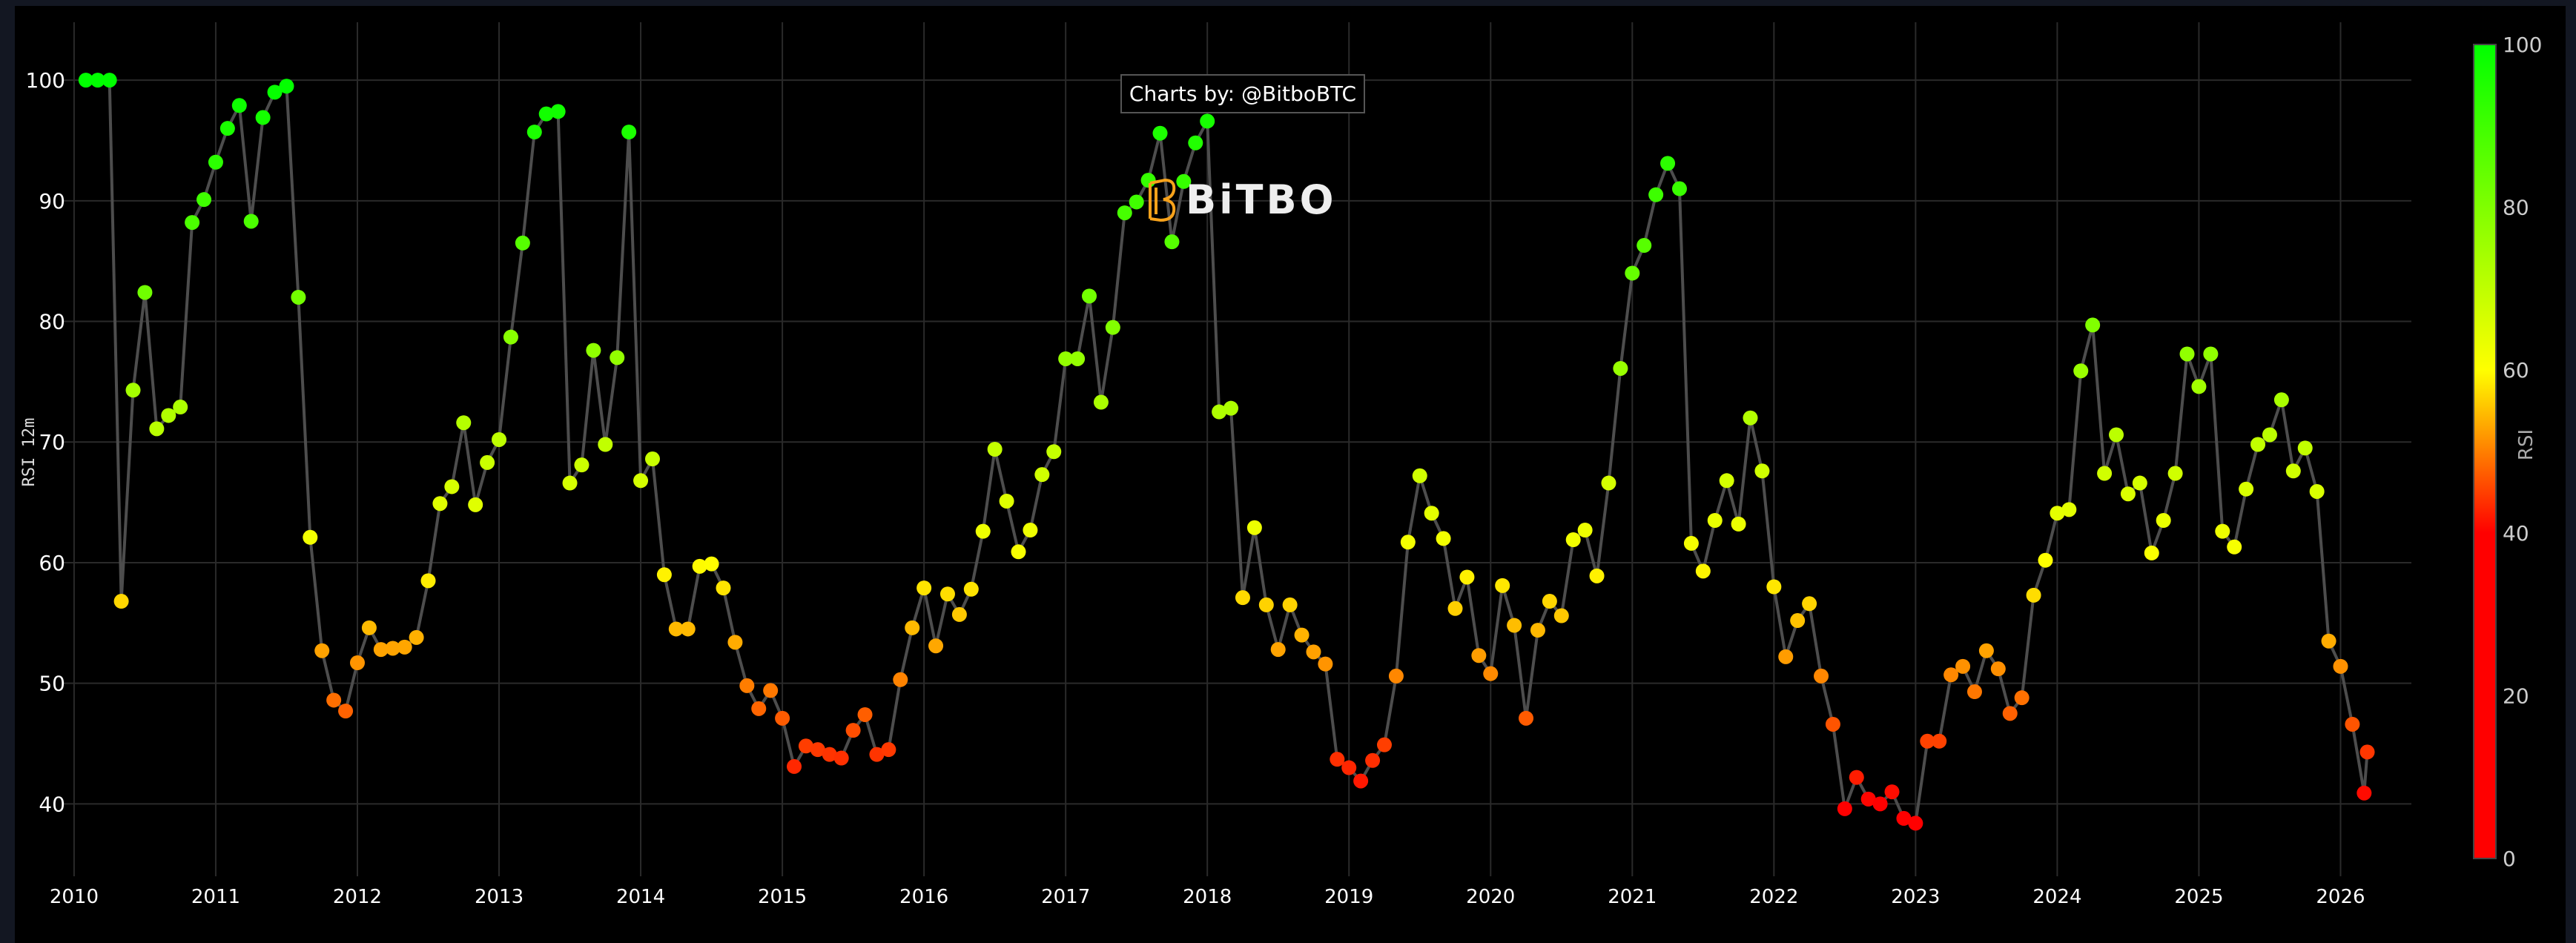 The height and width of the screenshot is (943, 2576). Describe the element at coordinates (2340, 897) in the screenshot. I see `x-tick-label: 2026` at that location.